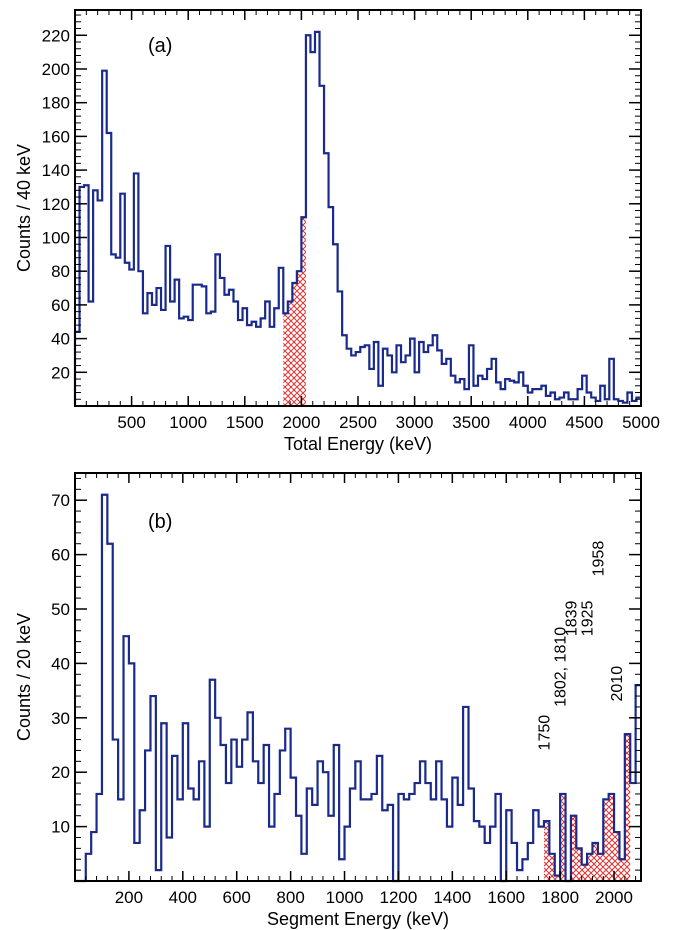  I want to click on y-tick-label: 220, so click(56, 35).